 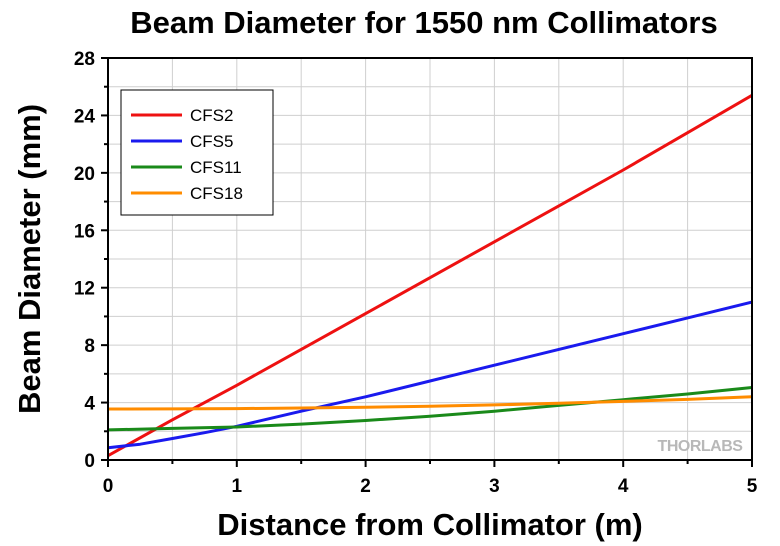 What do you see at coordinates (701, 446) in the screenshot?
I see `thorlabs-watermark: THORLABS` at bounding box center [701, 446].